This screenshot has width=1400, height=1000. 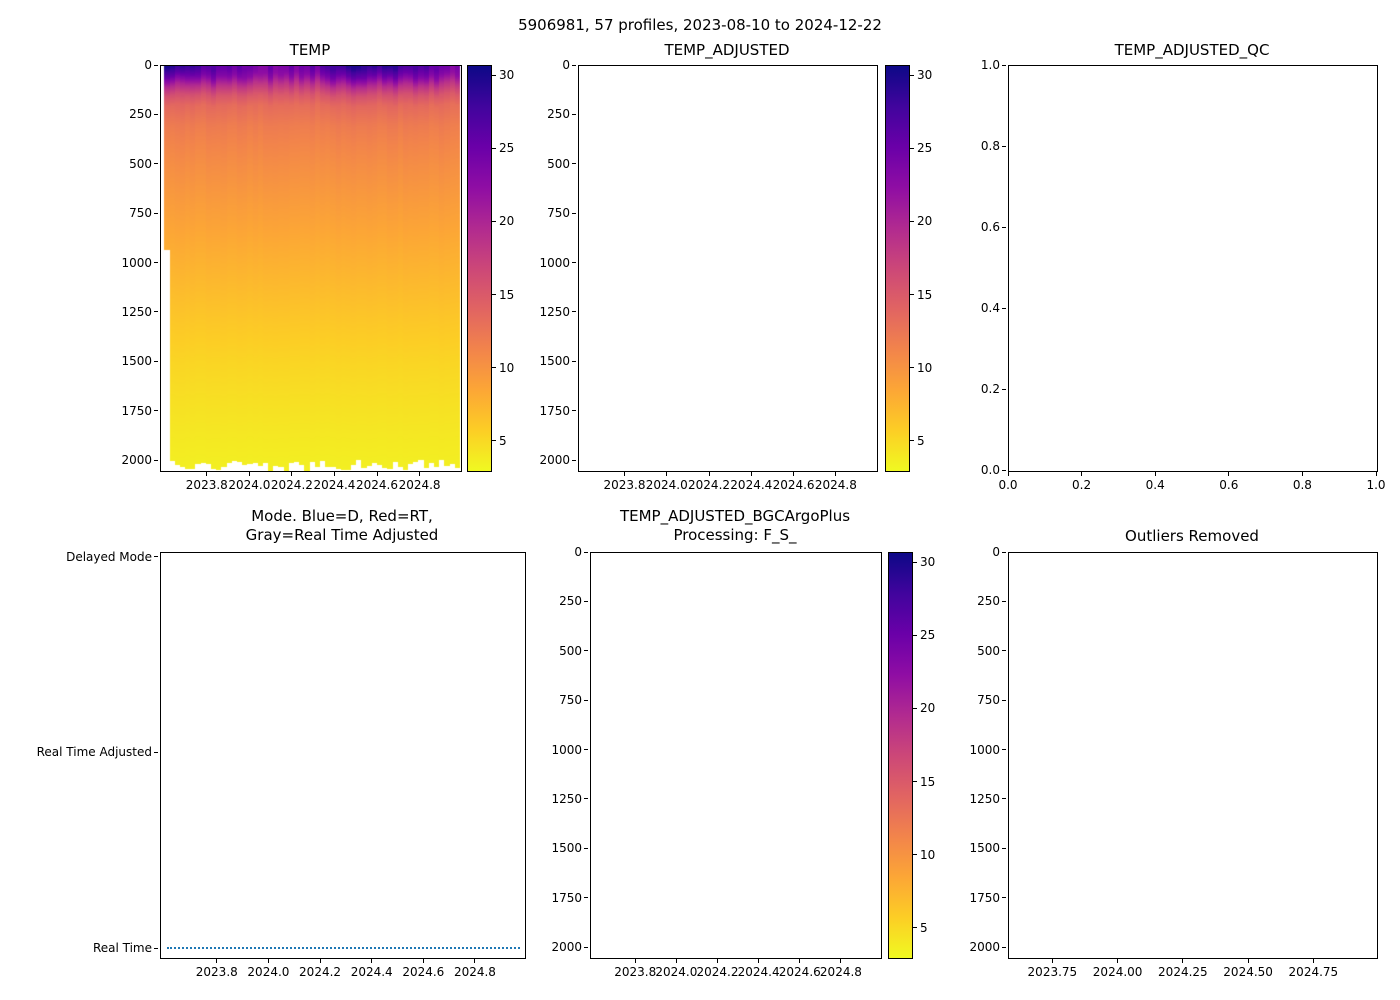 What do you see at coordinates (709, 485) in the screenshot?
I see `temp_adjusted-x-tick-label: 2024.2` at bounding box center [709, 485].